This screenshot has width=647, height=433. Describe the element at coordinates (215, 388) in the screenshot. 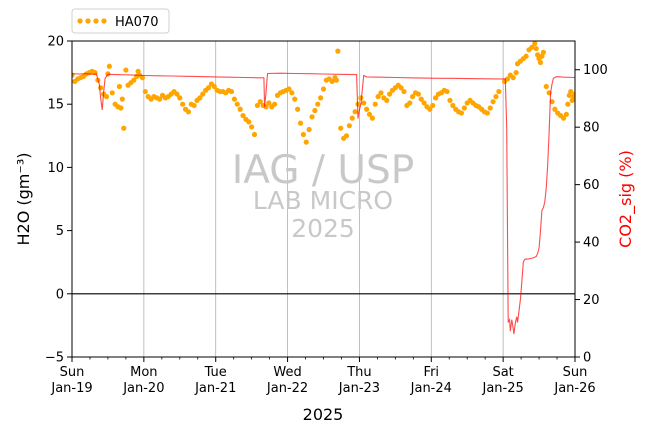

I see `x-tick-label: Jan-21` at that location.